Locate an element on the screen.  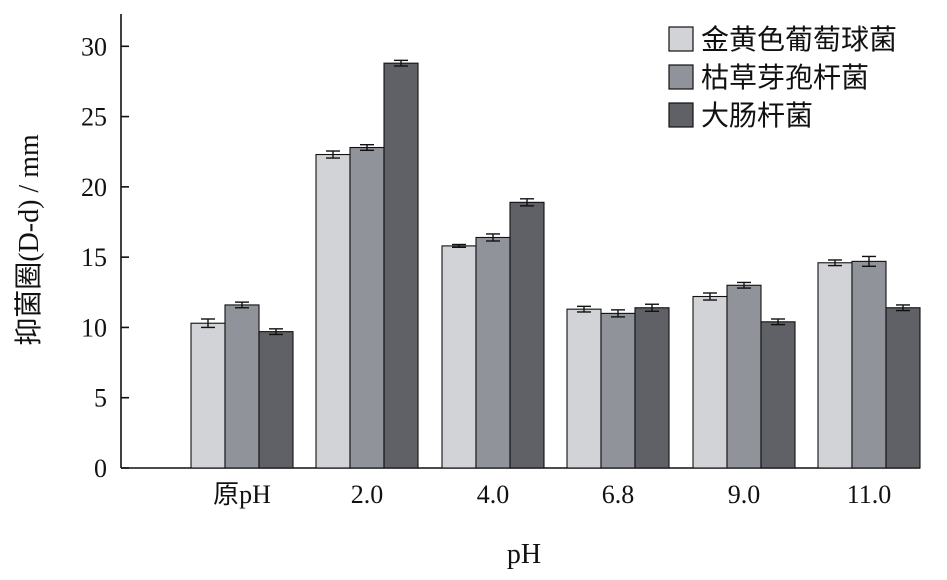
legend-label: 枯草芽孢杆菌 is located at coordinates (785, 78).